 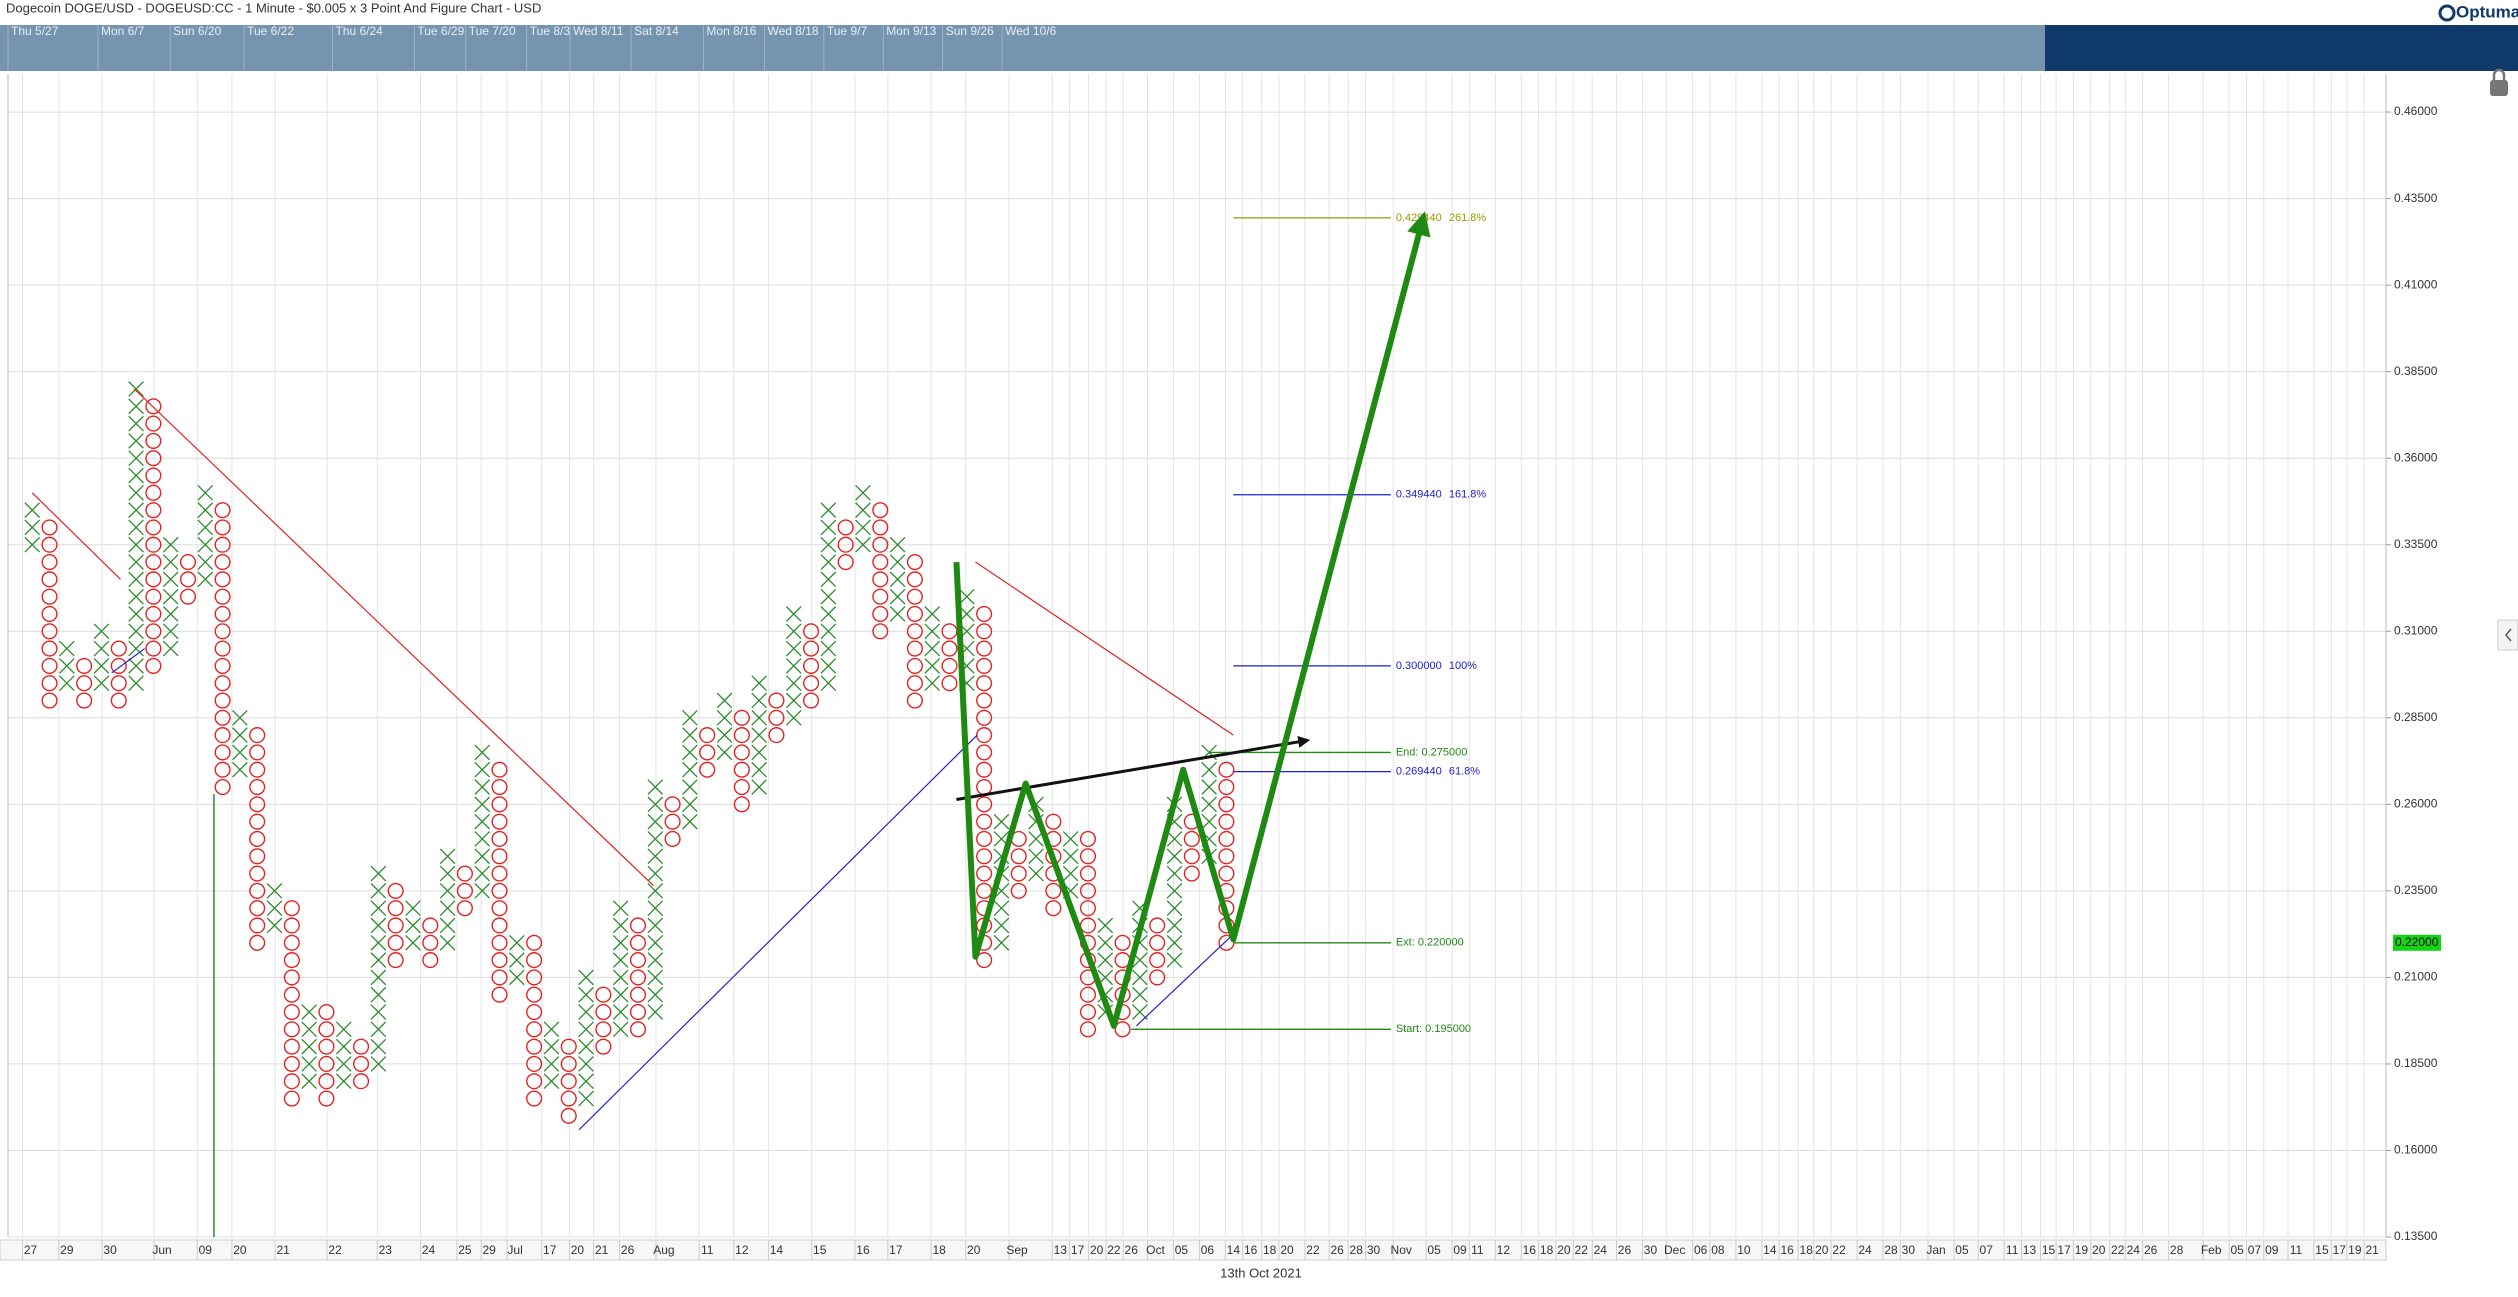 I want to click on navigator, so click(x=1022, y=48).